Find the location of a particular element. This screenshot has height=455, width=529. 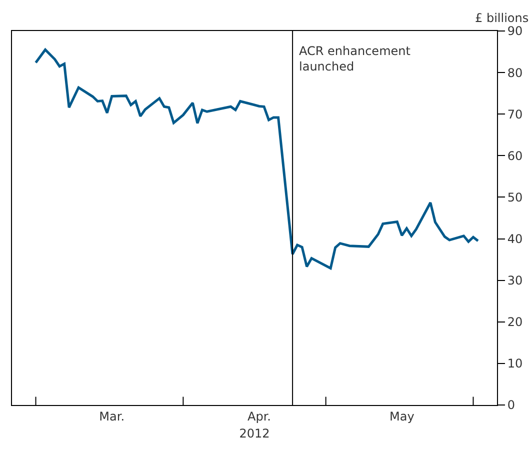

y-tick-label: 90 is located at coordinates (515, 31).